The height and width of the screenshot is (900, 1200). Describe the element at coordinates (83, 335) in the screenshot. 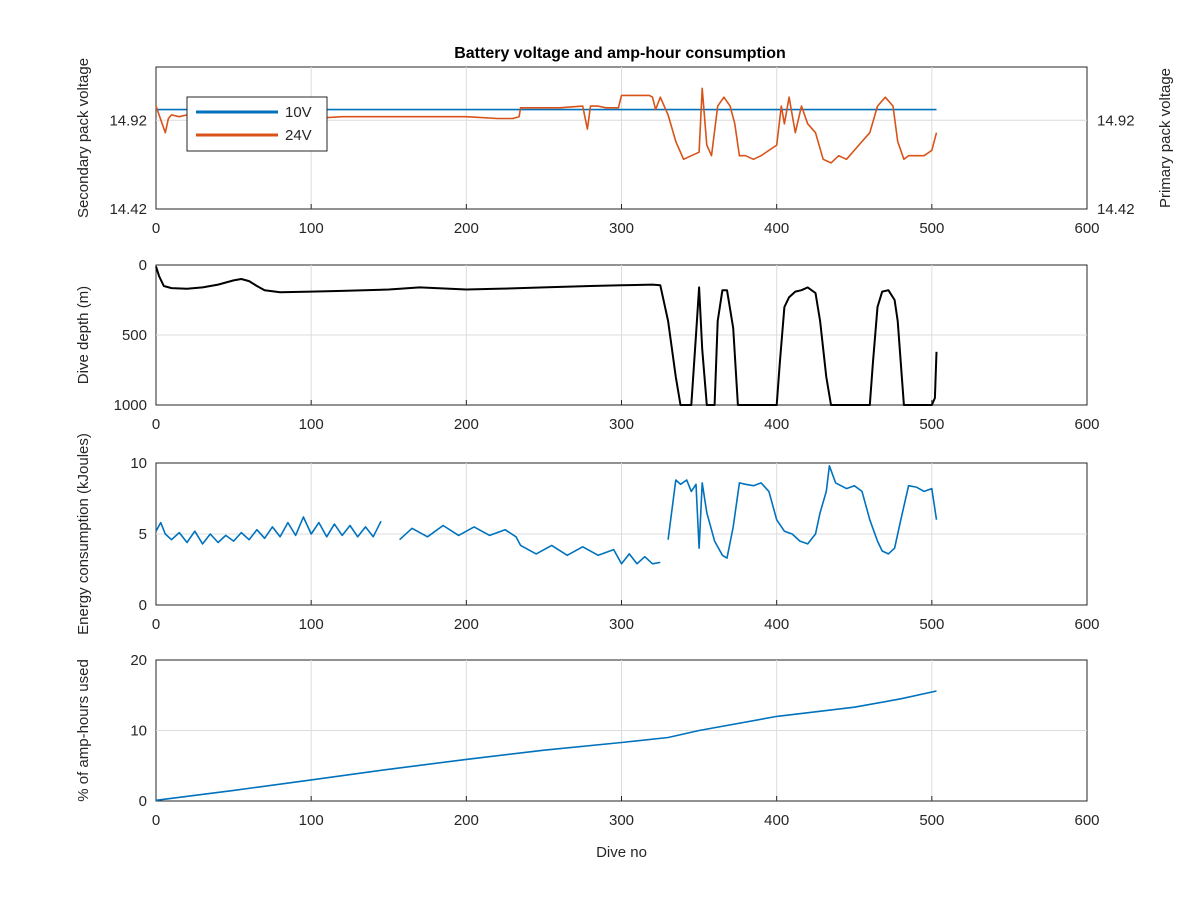

I see `y-axis-title: Dive depth (m)` at that location.